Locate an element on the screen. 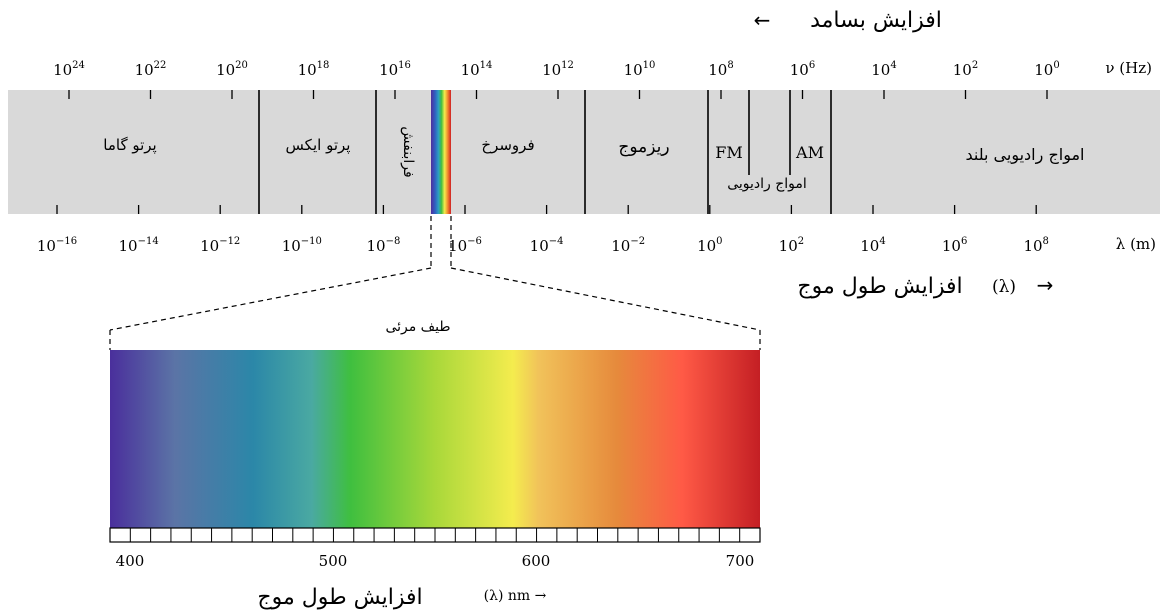 This screenshot has width=1161, height=612. visible-tick-700: 700 is located at coordinates (740, 561).